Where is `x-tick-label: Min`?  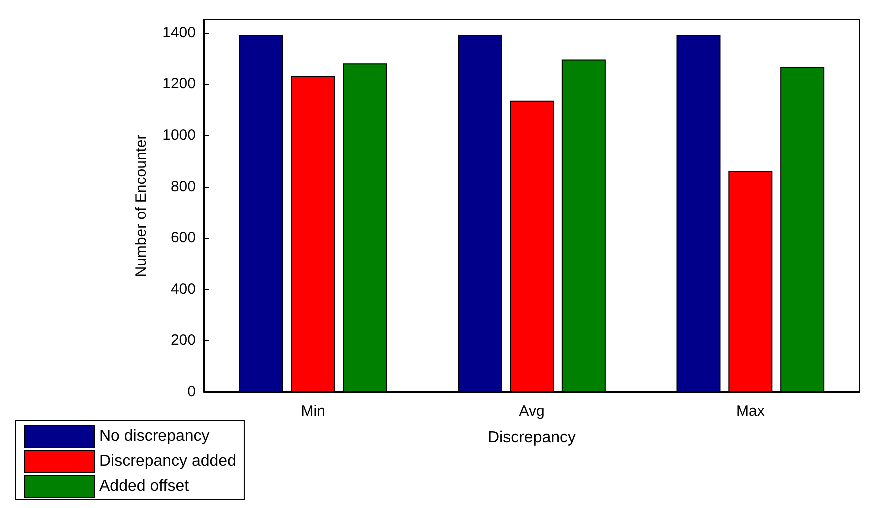
x-tick-label: Min is located at coordinates (313, 411).